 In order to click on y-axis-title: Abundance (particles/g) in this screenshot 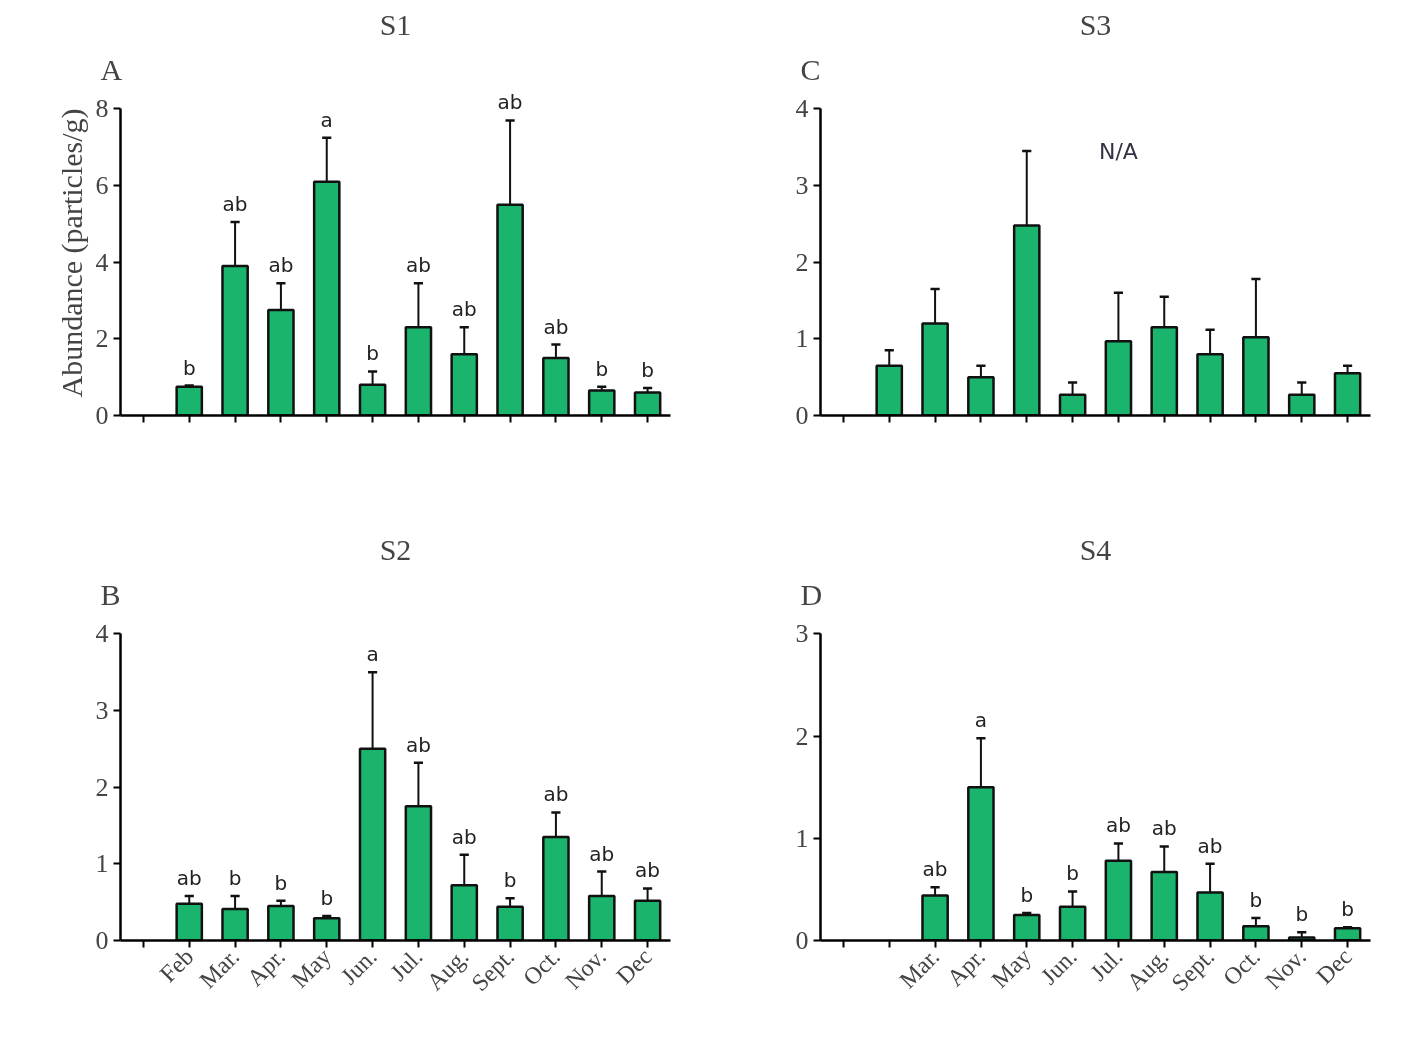, I will do `click(71, 253)`.